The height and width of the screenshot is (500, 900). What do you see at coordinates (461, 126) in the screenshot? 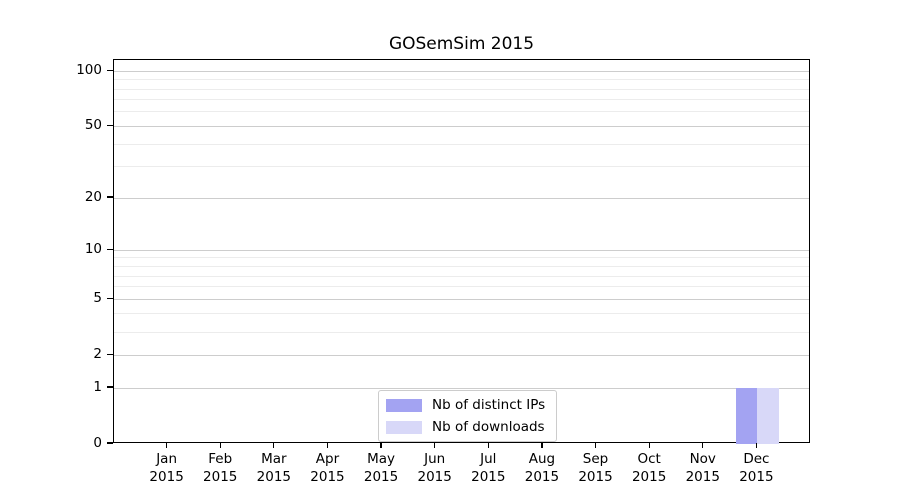
I see `gridline-y50` at bounding box center [461, 126].